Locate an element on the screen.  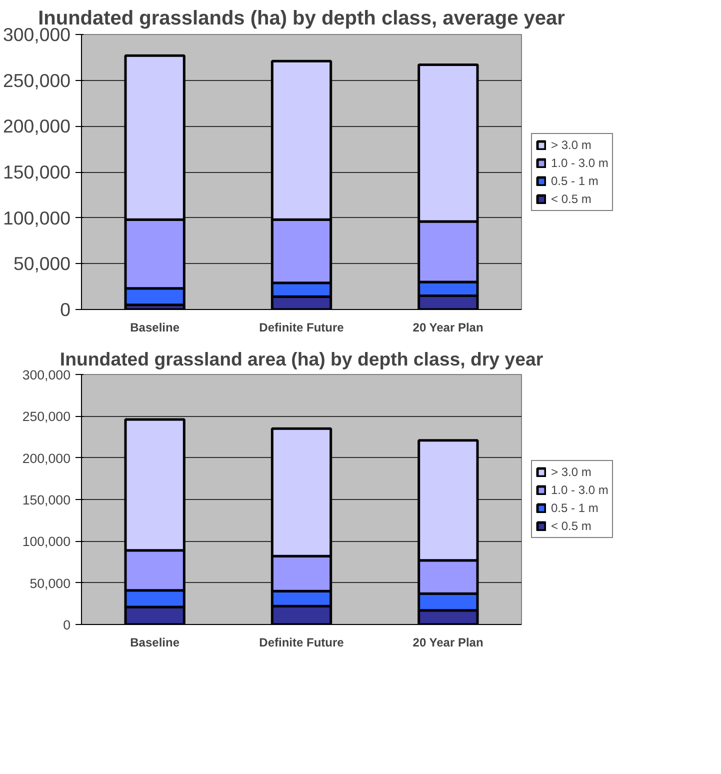
chart-title: Inundated grassland area (ha) by depth class, dry year is located at coordinates (302, 359).